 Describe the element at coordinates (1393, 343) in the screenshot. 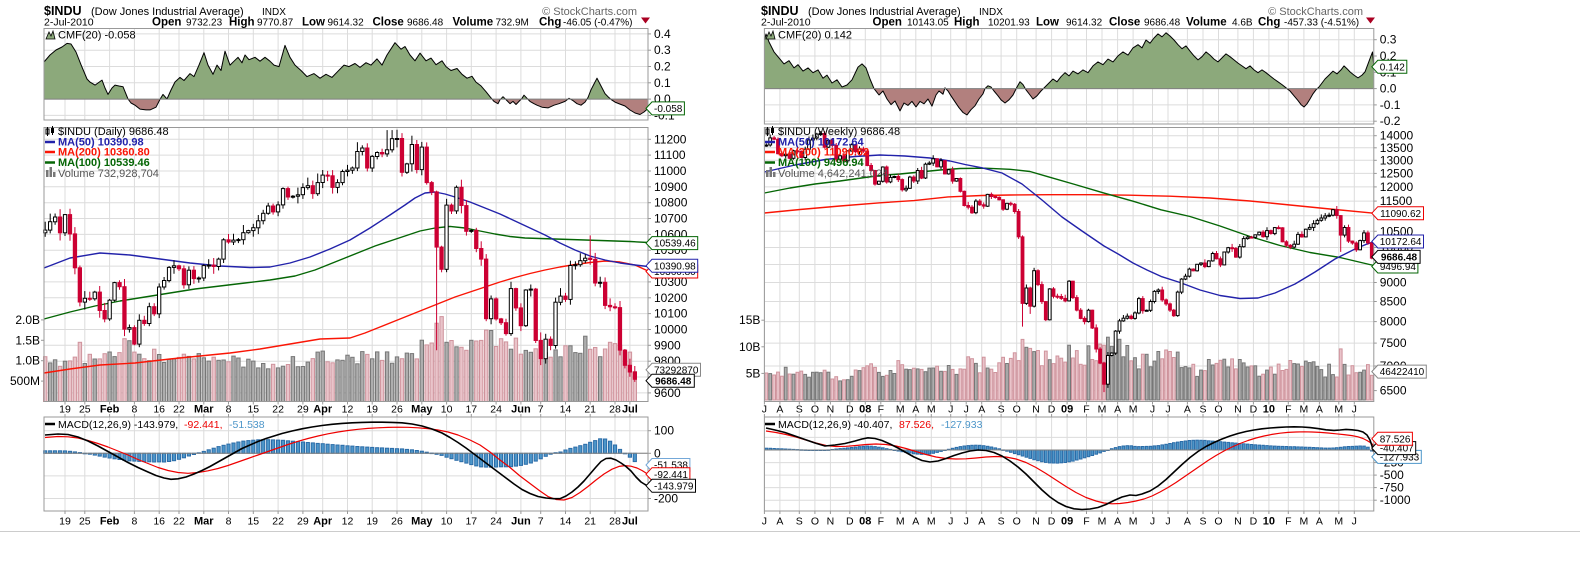

I see `svg-text: 7500` at that location.